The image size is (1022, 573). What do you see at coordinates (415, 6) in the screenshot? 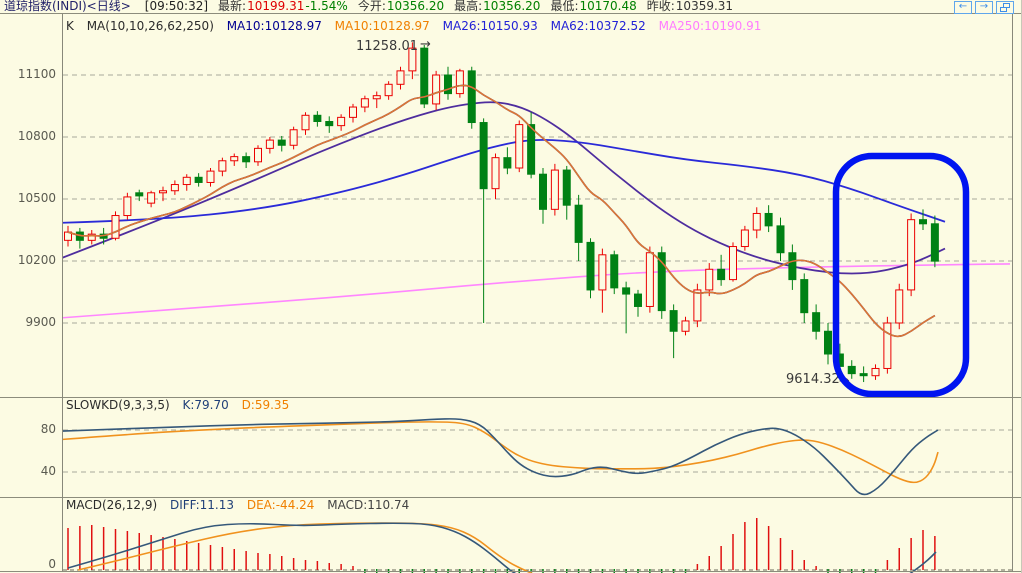
I see `field-open-value: 10356.20` at bounding box center [415, 6].